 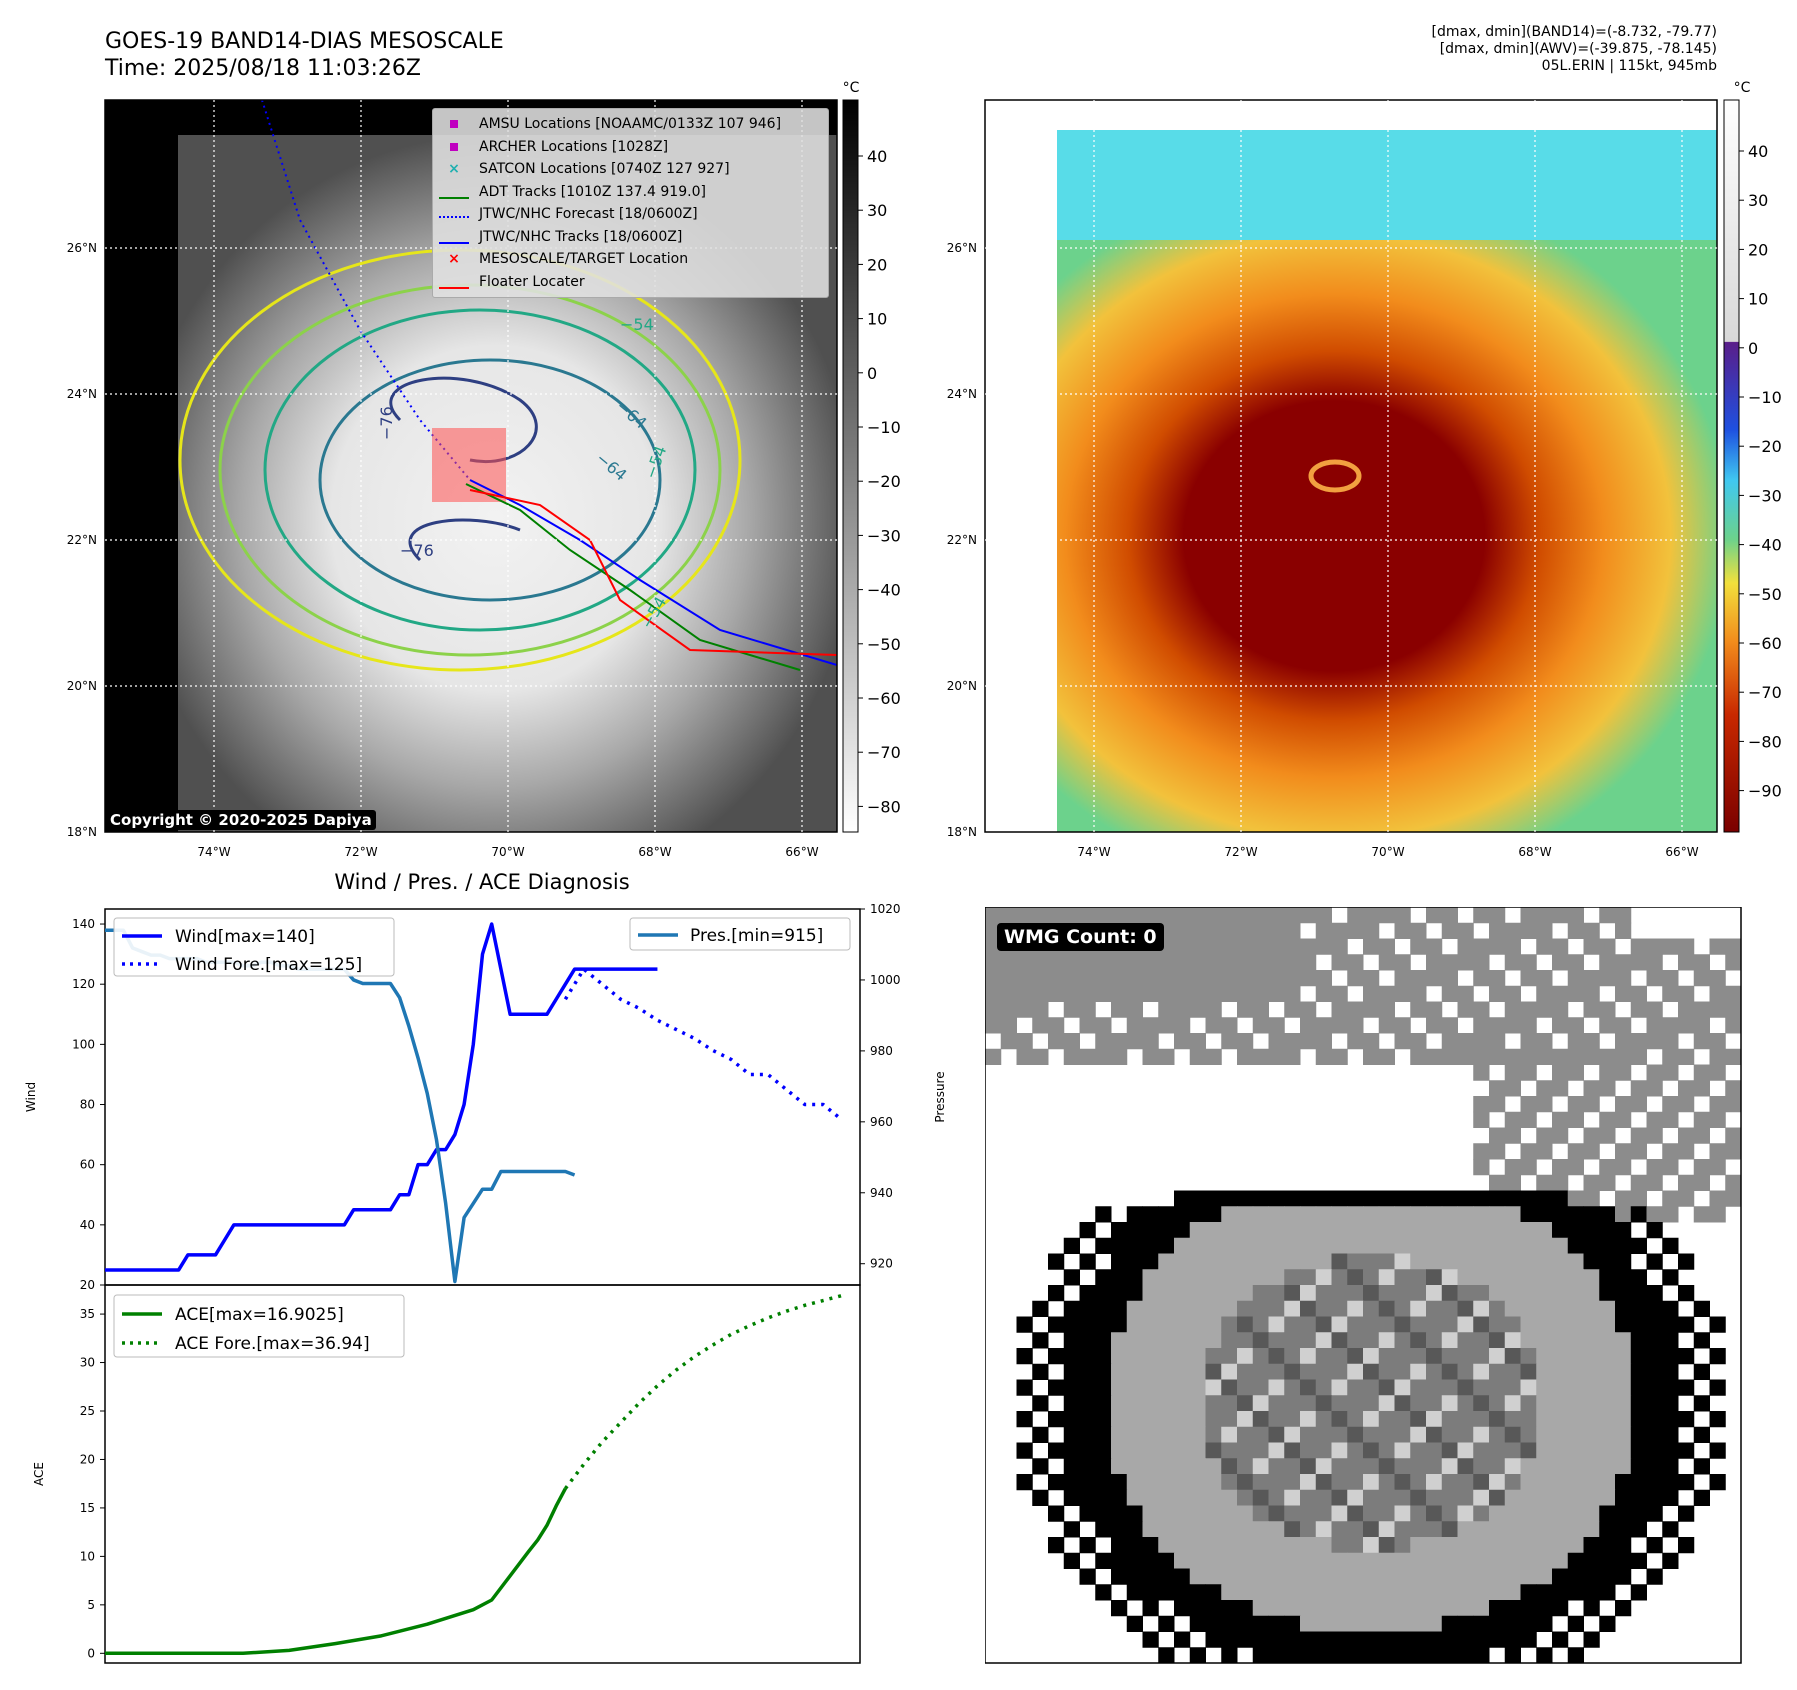 I want to click on map-lat-label: 18°N, so click(x=962, y=832).